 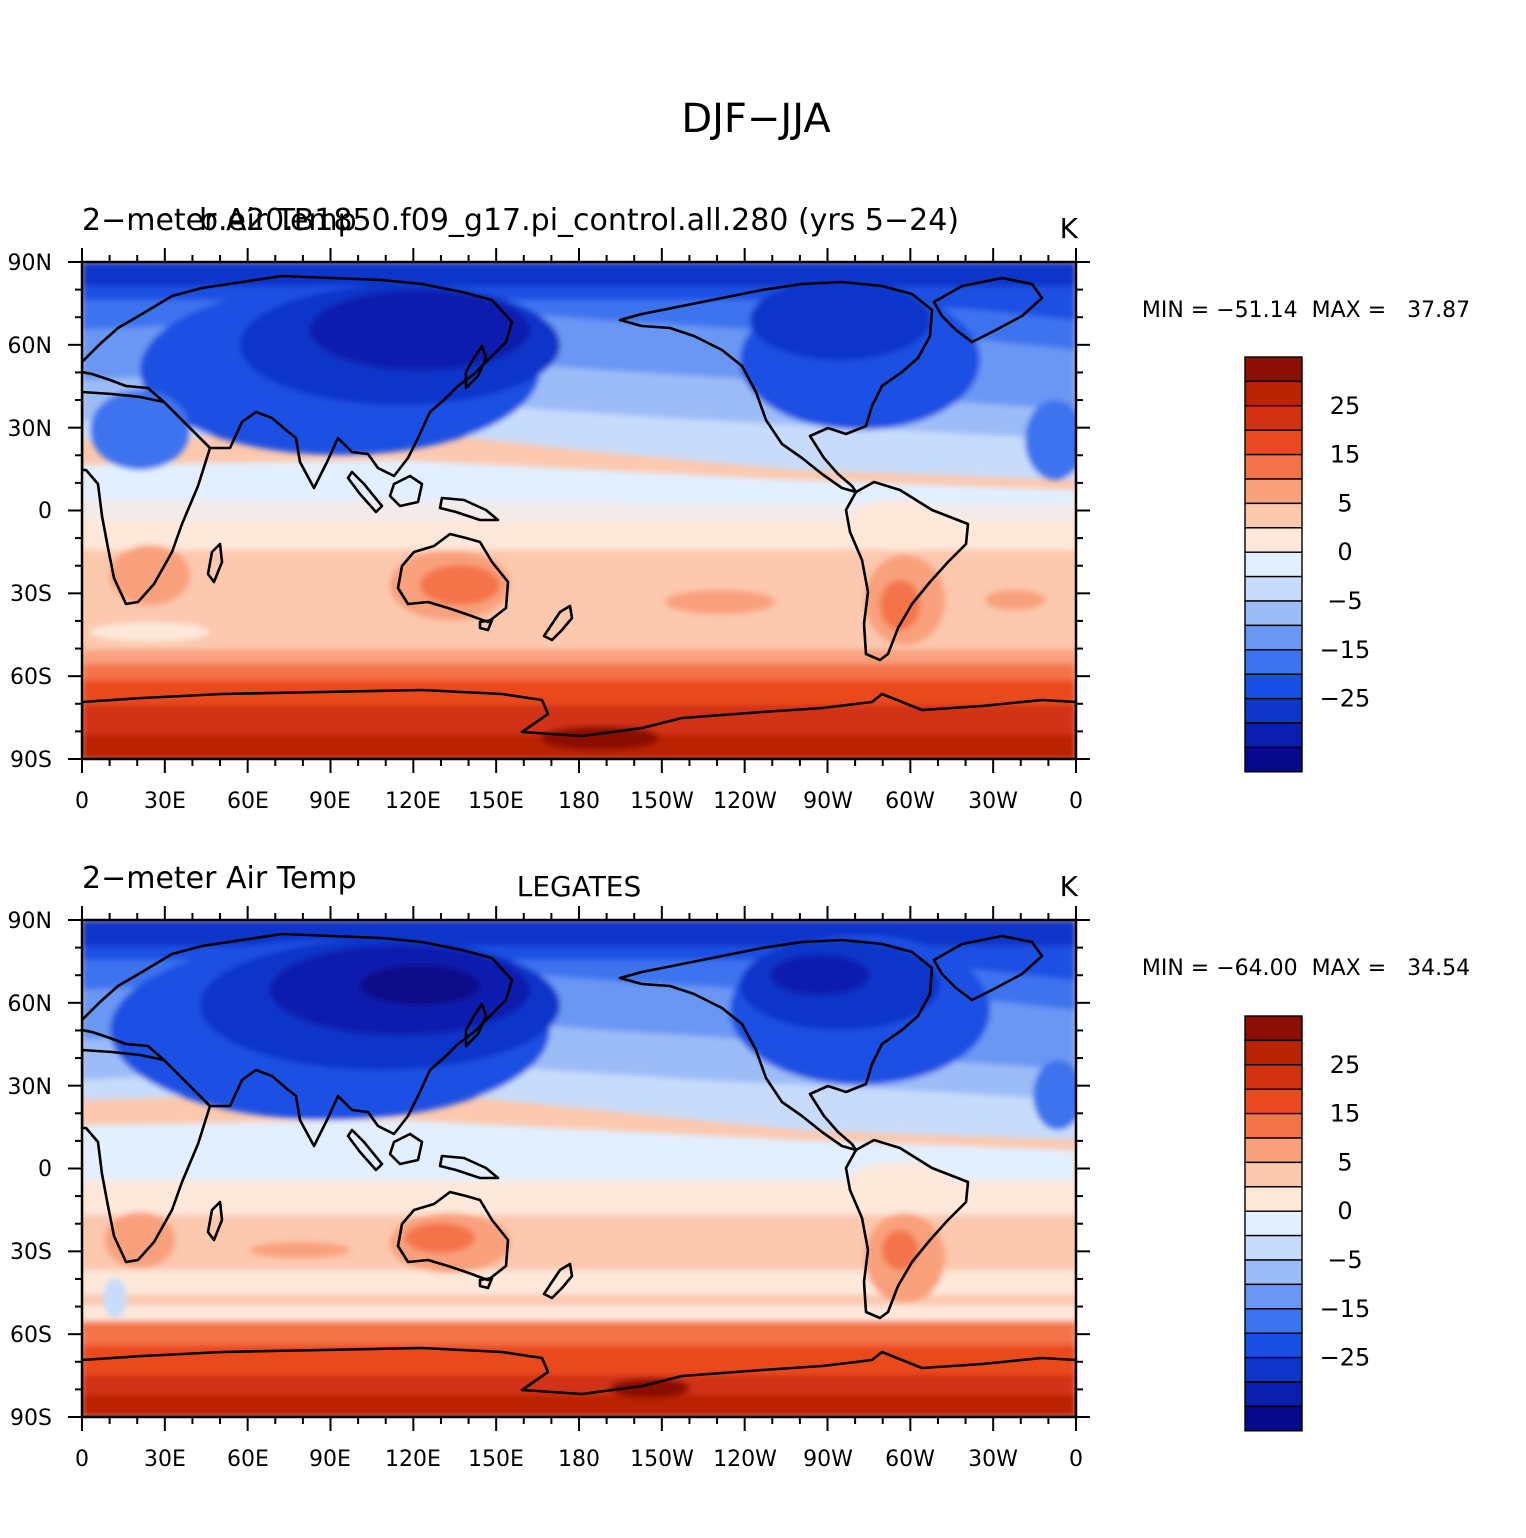 What do you see at coordinates (1306, 310) in the screenshot?
I see `min-max-stats: MIN = −51.14 MAX = 37.87` at bounding box center [1306, 310].